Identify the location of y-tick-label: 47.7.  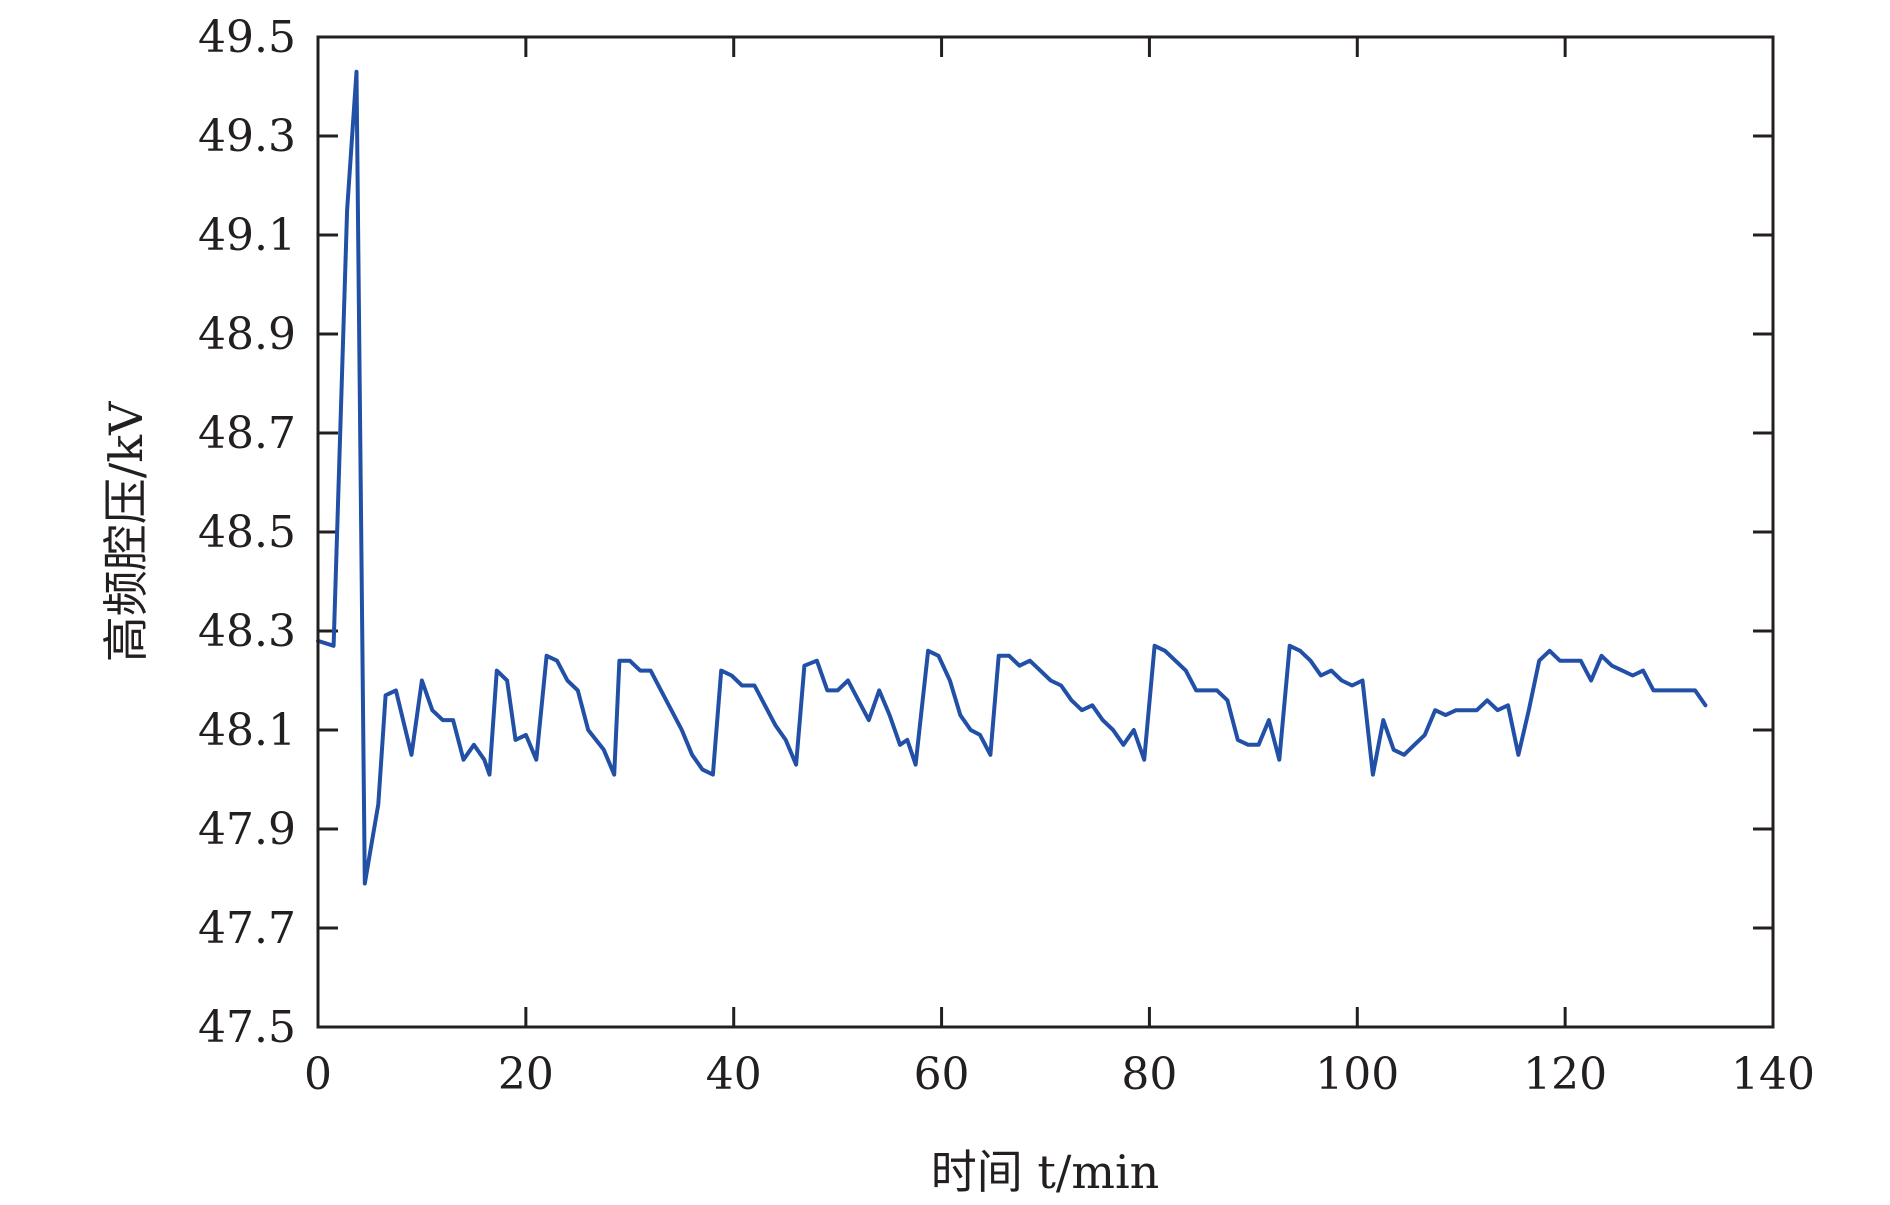
(247, 928).